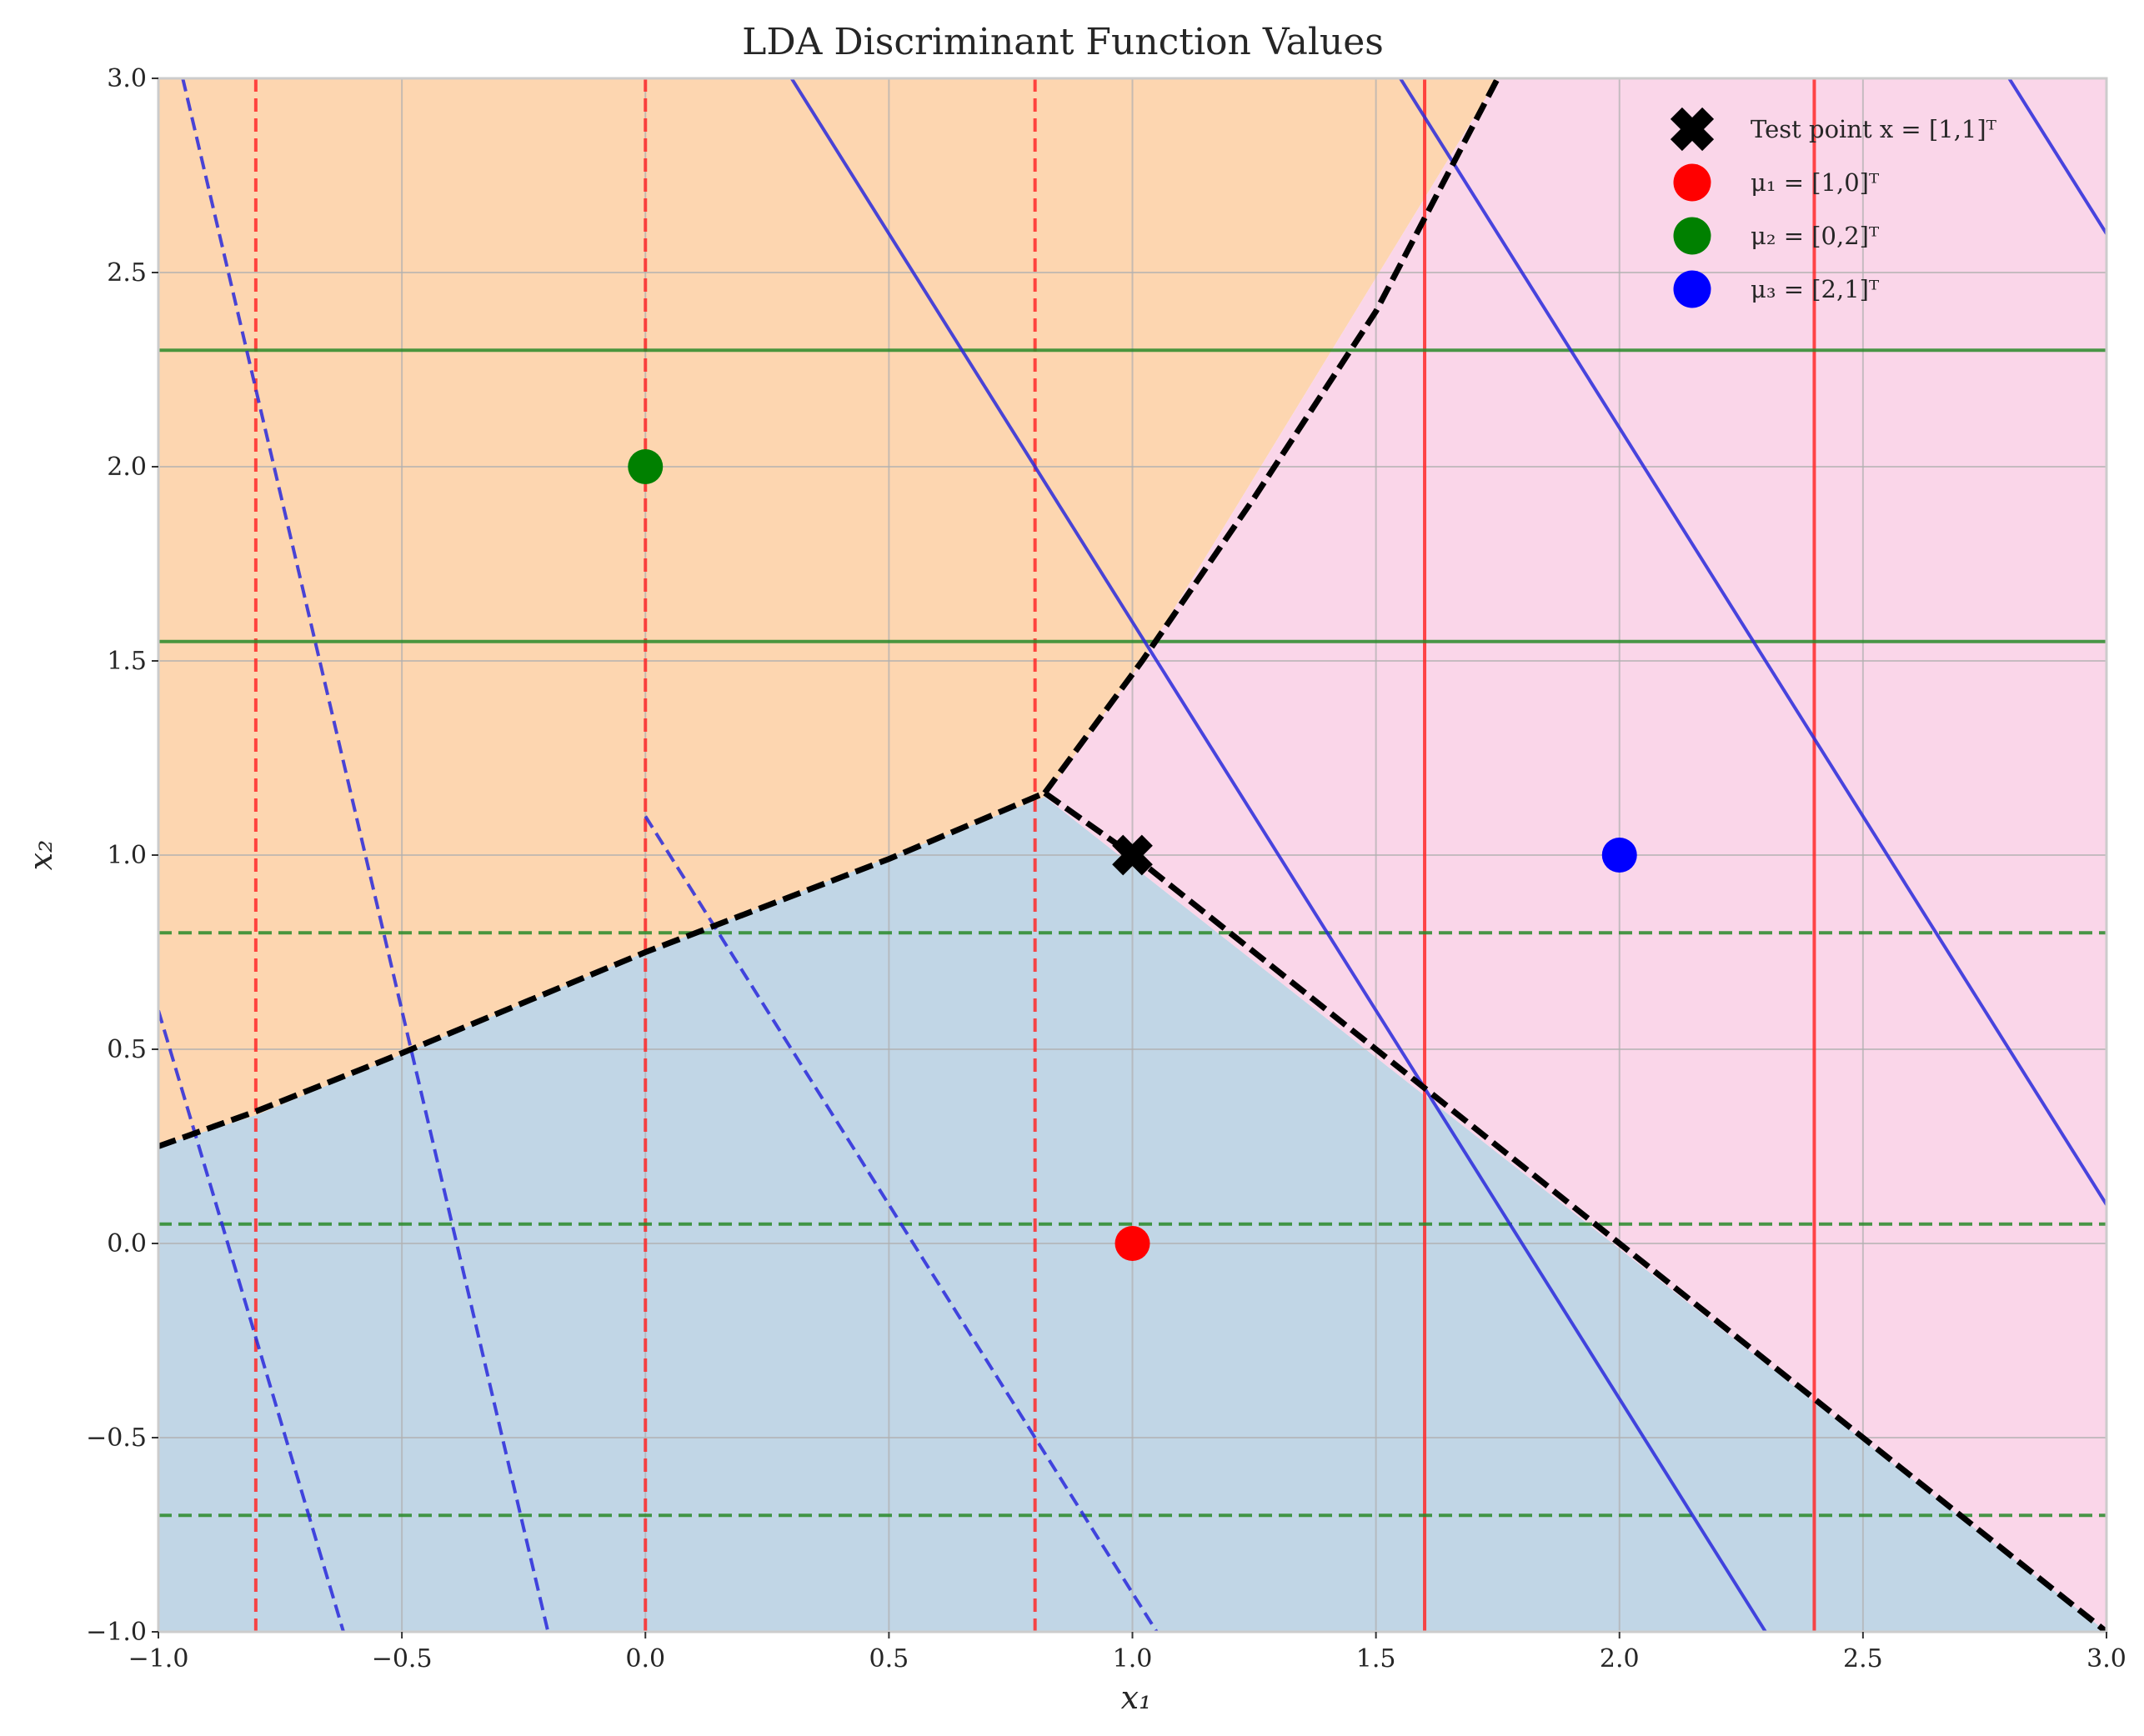  Describe the element at coordinates (1815, 236) in the screenshot. I see `legend-label: μ₂ = [0,2]ᵀ` at that location.